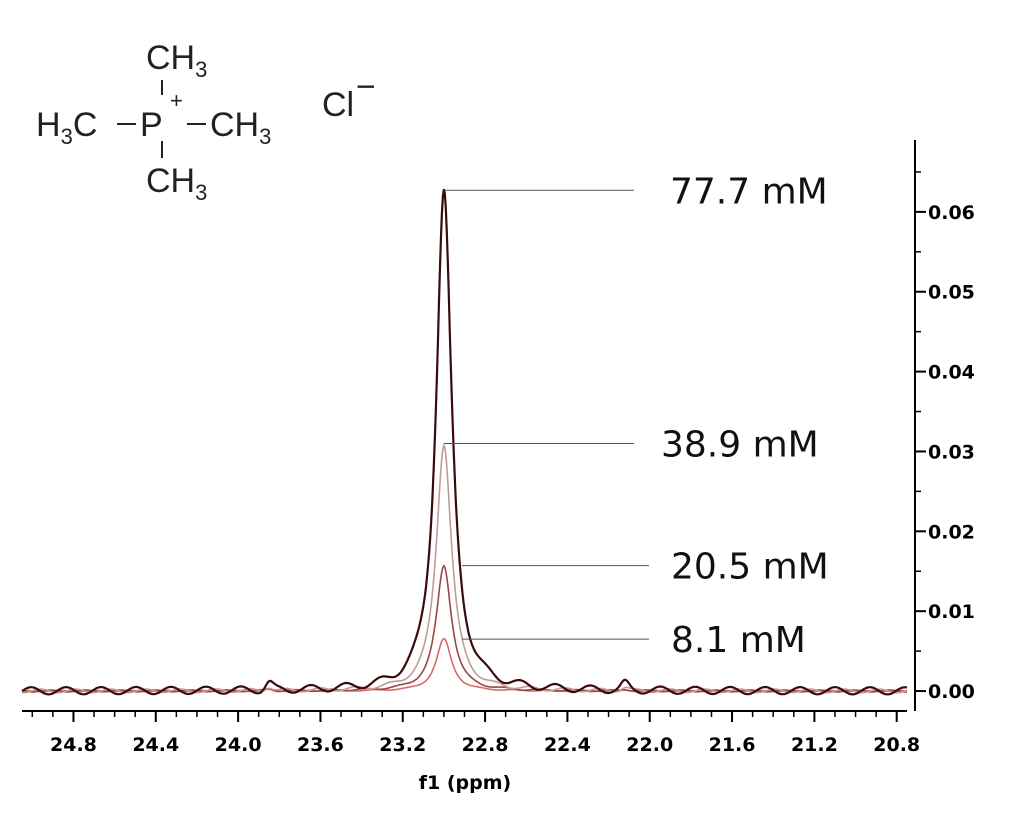 The height and width of the screenshot is (822, 1024). I want to click on x-tick-label: 23.6, so click(320, 745).